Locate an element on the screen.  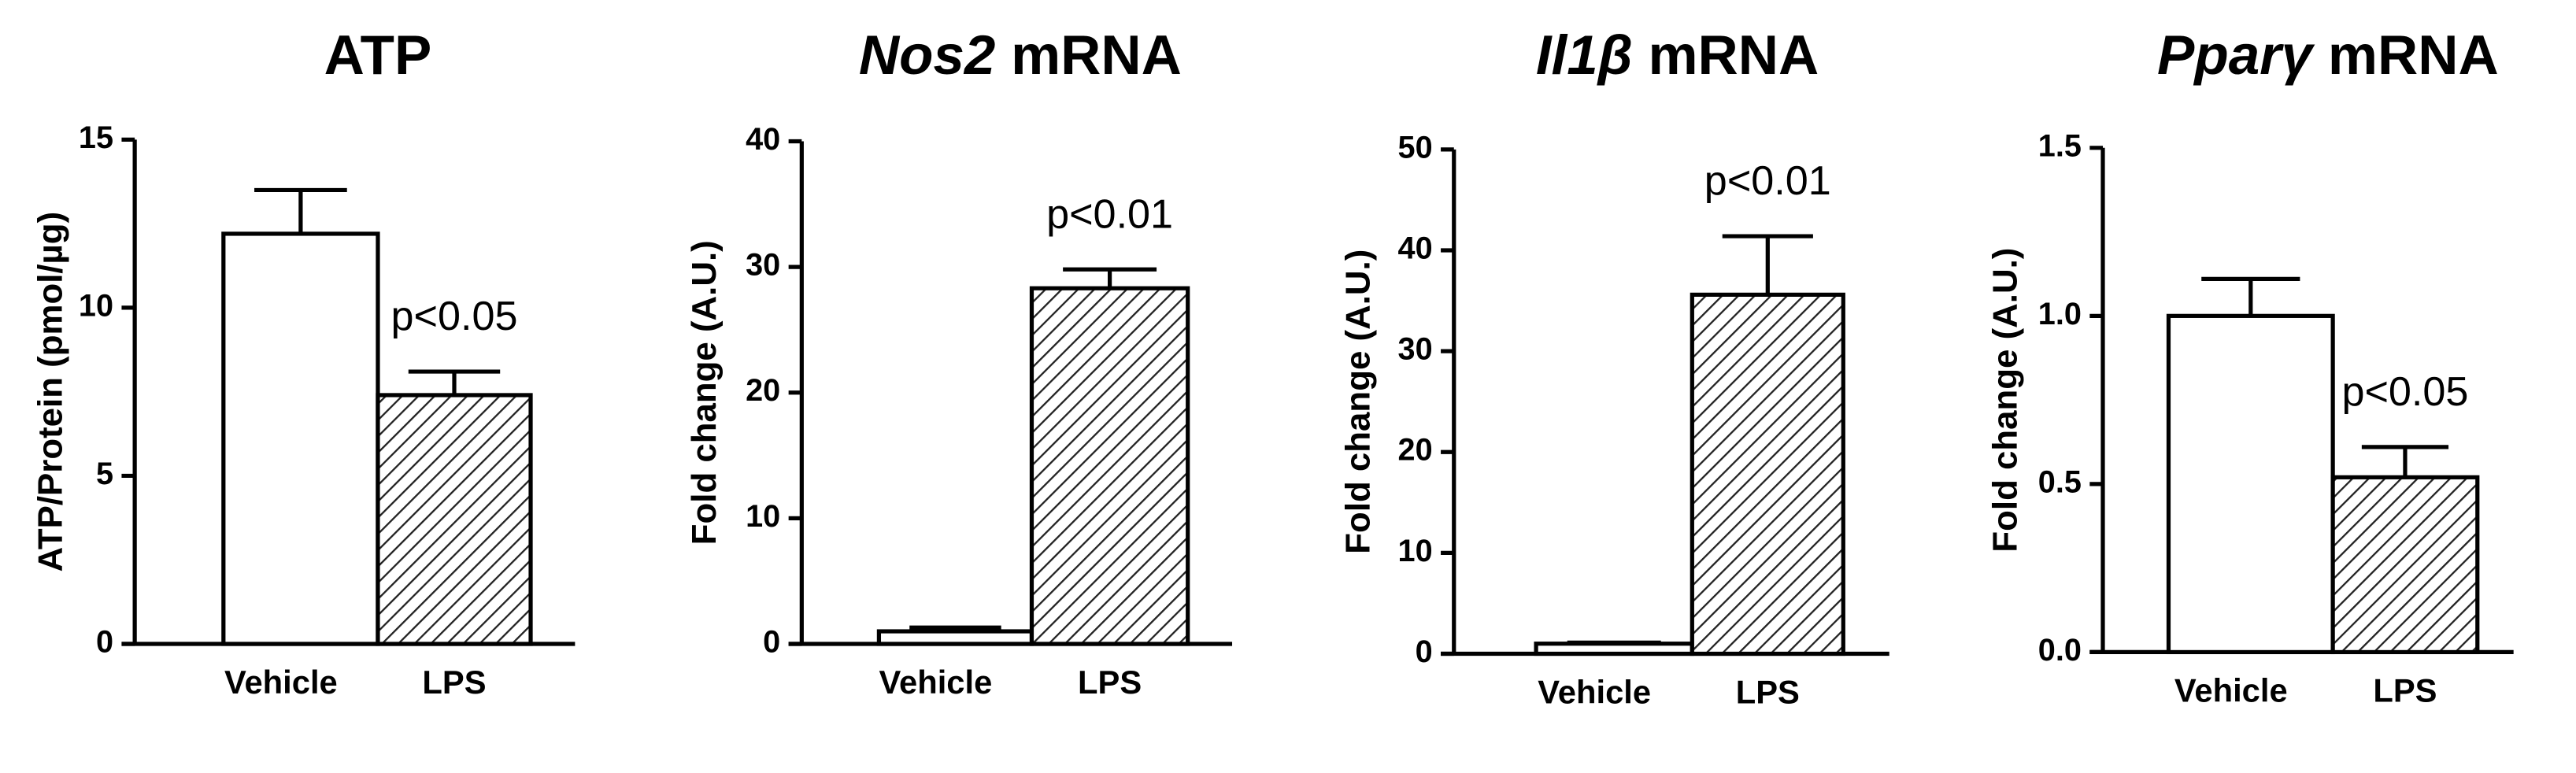
y-tick-label: 5 is located at coordinates (104, 474).